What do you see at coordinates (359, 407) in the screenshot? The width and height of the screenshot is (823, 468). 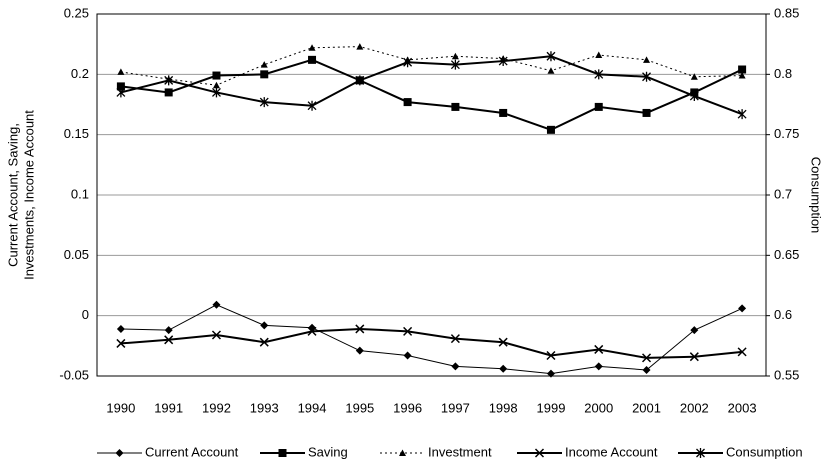 I see `x-tick-label: 1995` at bounding box center [359, 407].